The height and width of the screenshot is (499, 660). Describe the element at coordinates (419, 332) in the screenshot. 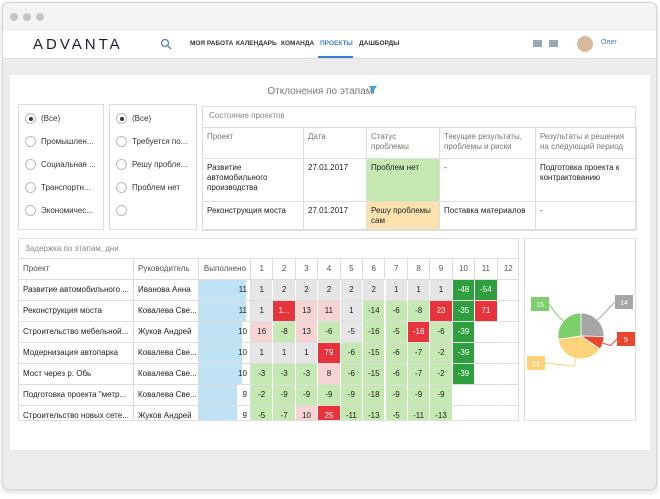

I see `stage-cell: -16` at that location.